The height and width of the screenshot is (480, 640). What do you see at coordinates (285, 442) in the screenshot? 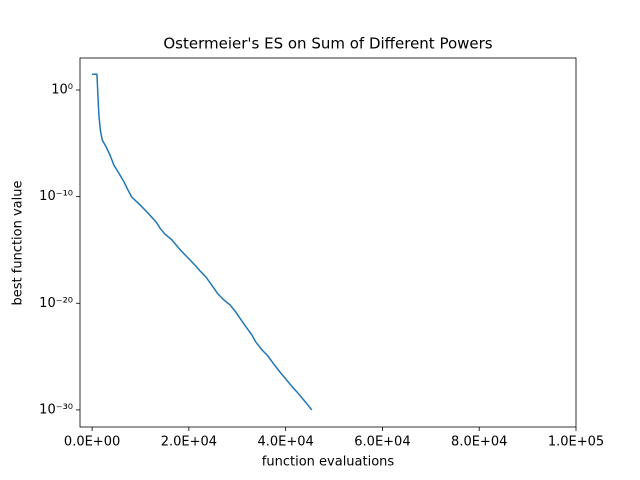
I see `x-tick-label: 4.0E+04` at bounding box center [285, 442].